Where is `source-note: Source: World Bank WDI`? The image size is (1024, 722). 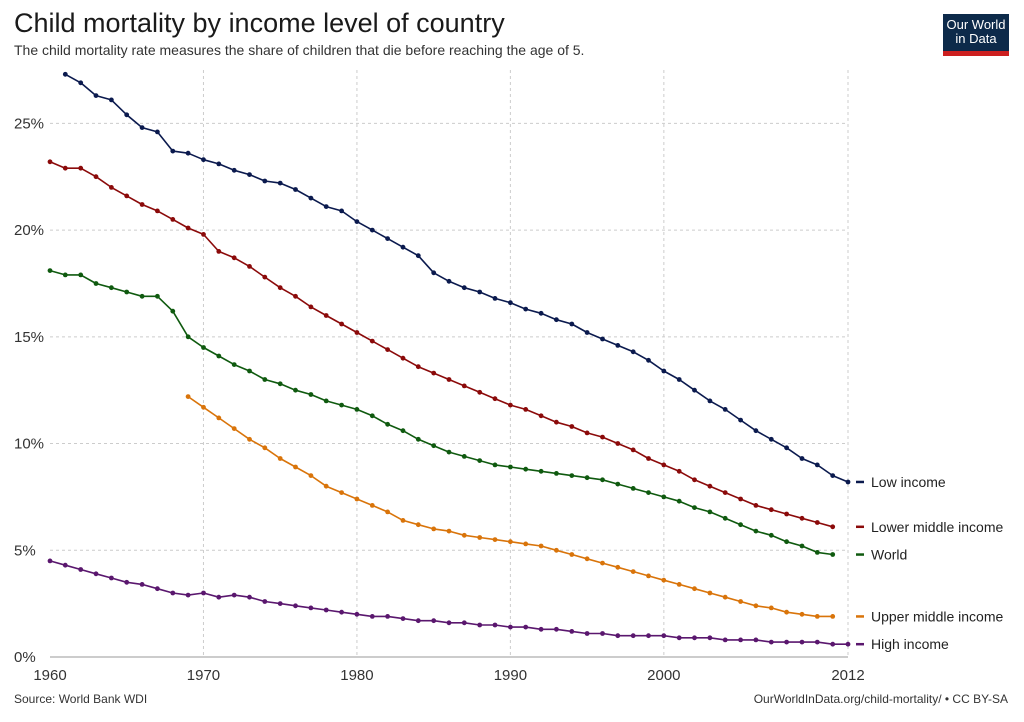 source-note: Source: World Bank WDI is located at coordinates (81, 699).